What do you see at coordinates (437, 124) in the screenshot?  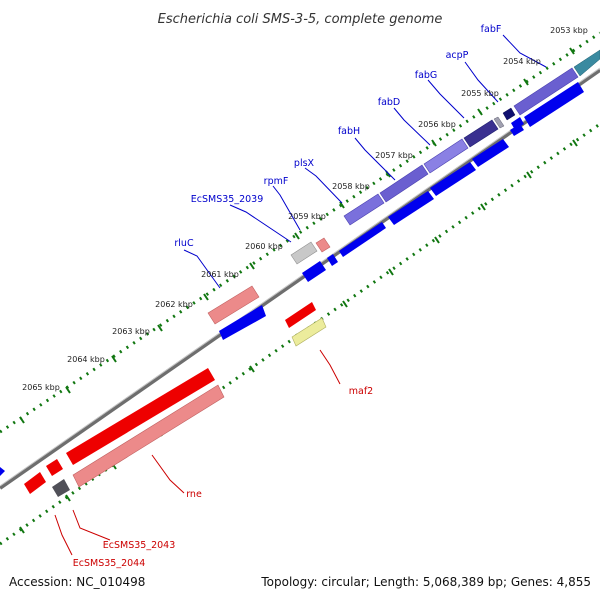 I see `tick-label-2056: 2056 kbp` at bounding box center [437, 124].